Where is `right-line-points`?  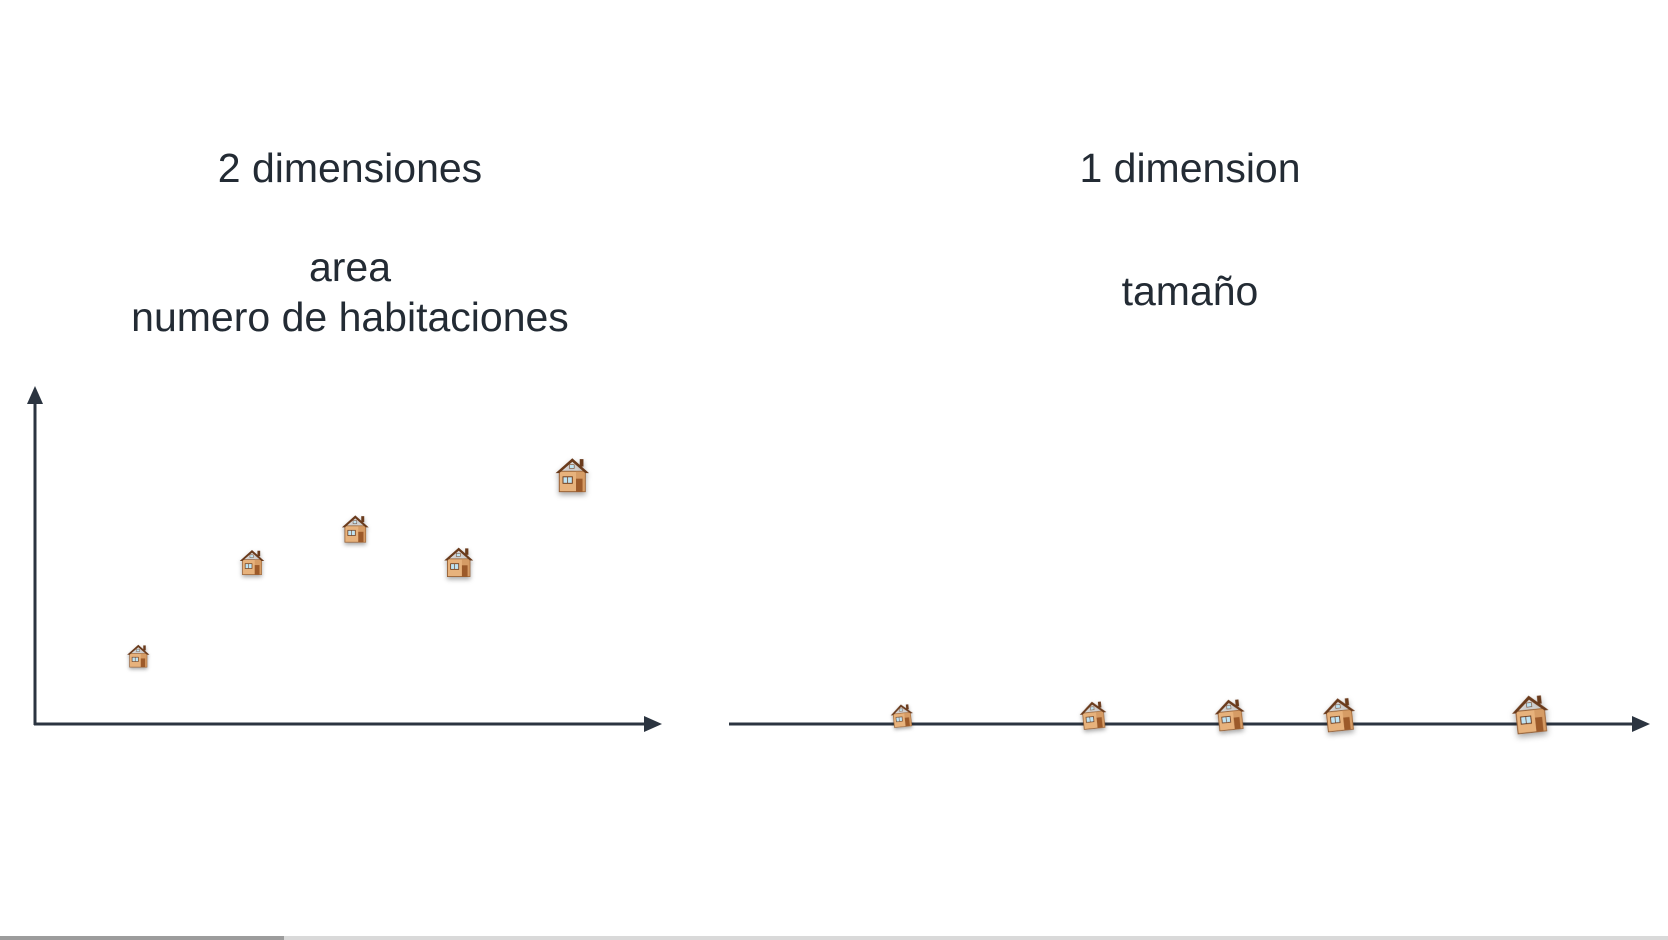 right-line-points is located at coordinates (1220, 714).